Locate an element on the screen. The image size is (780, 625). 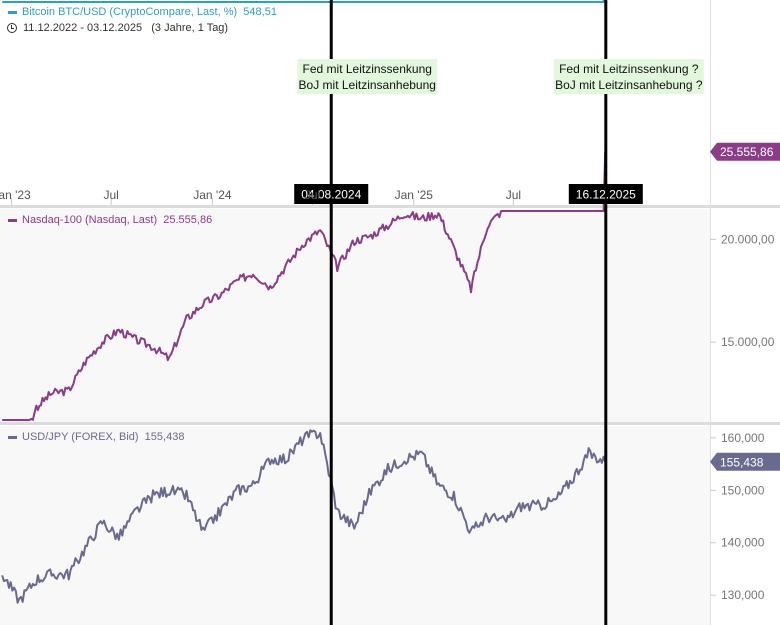
clock-icon is located at coordinates (12, 28).